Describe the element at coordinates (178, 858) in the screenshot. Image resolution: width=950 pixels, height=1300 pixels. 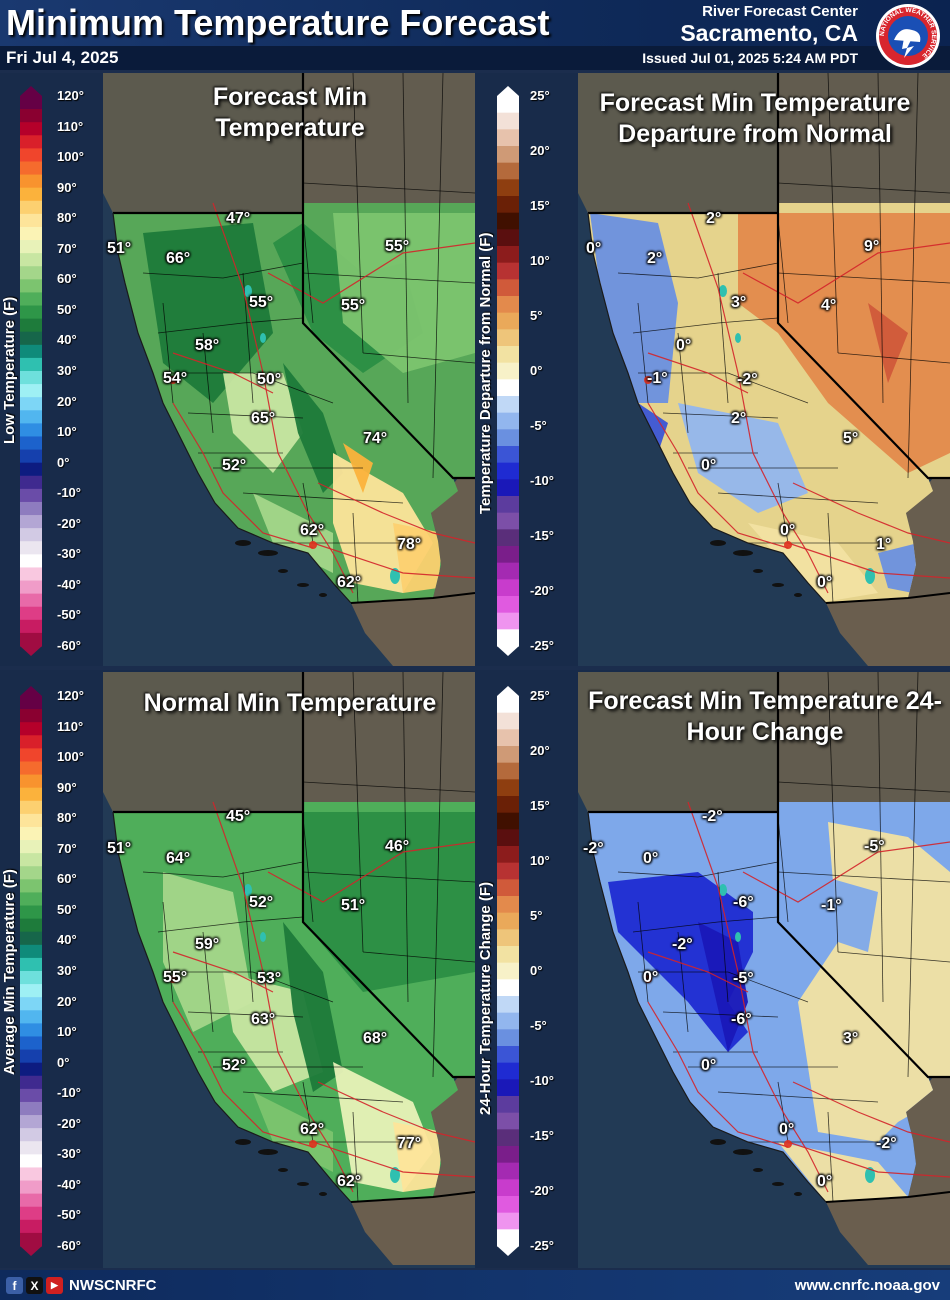
I see `map-value-label: 64°` at that location.